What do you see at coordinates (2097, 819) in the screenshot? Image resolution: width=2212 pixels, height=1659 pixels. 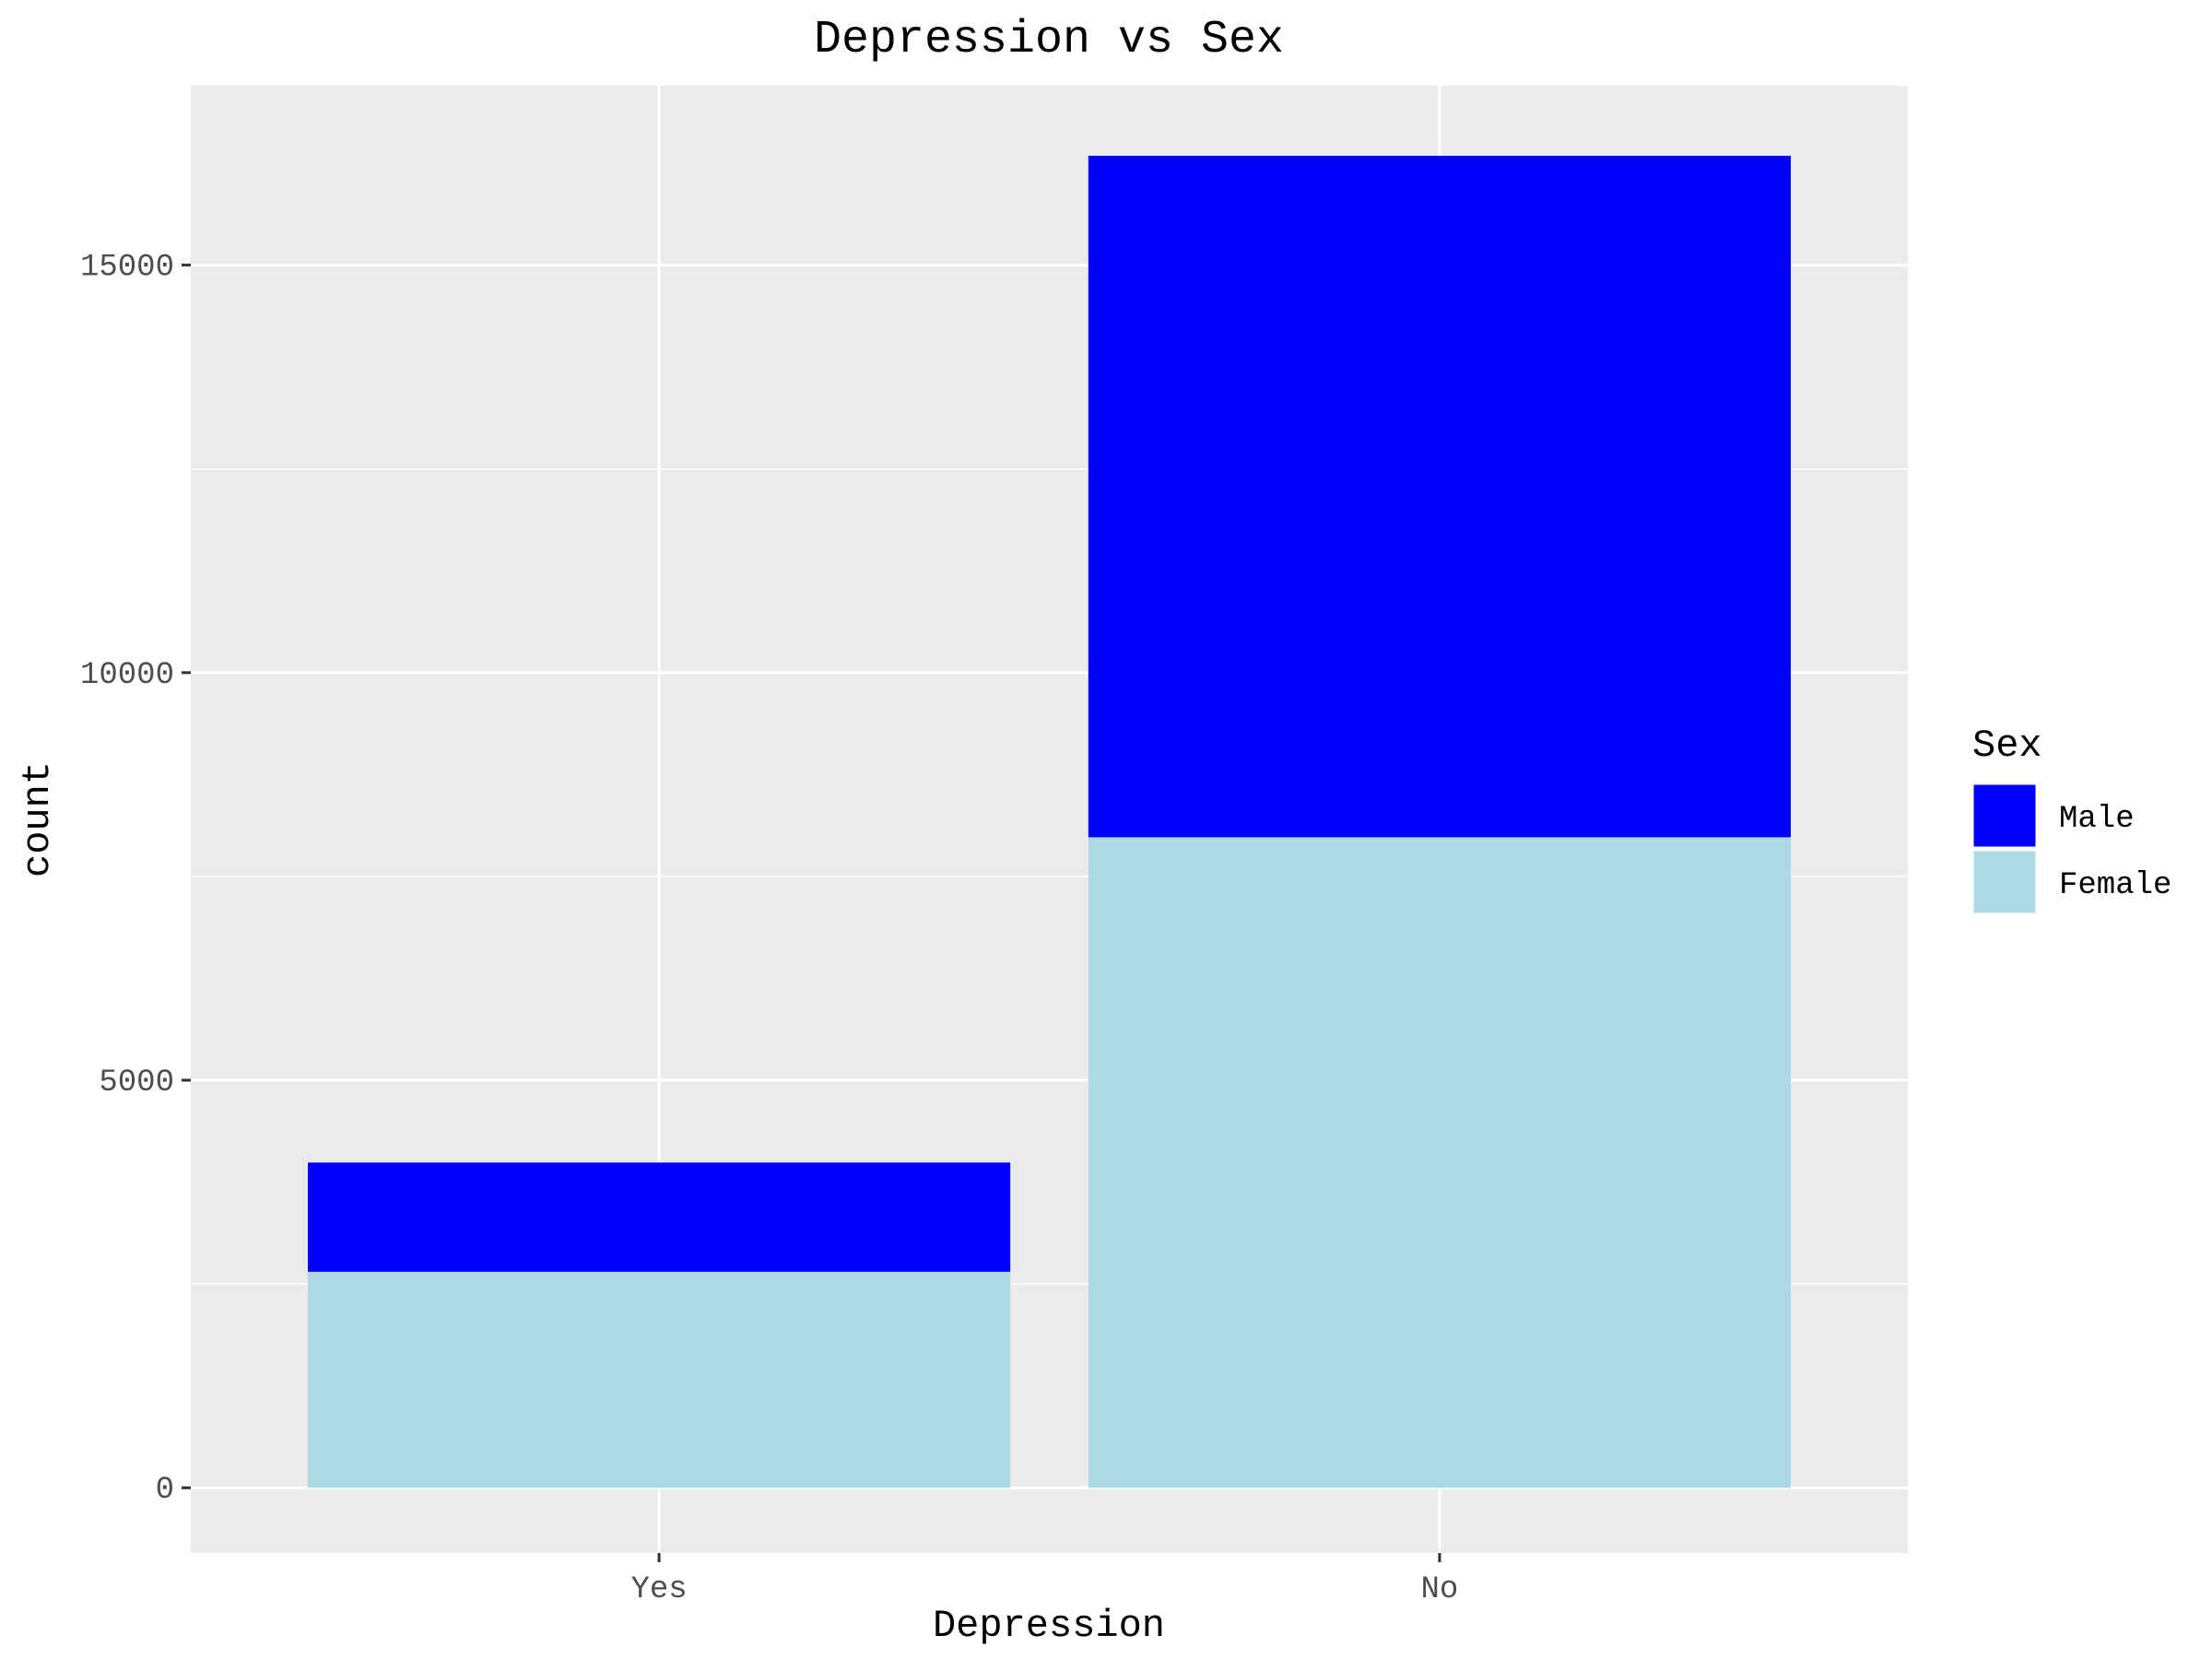 I see `legend-label-male: Male` at bounding box center [2097, 819].